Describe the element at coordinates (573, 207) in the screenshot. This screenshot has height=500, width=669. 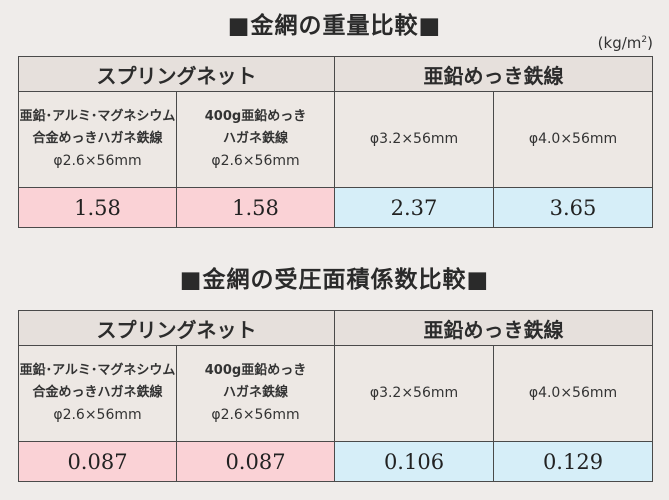
I see `value-cell: 3.65` at that location.